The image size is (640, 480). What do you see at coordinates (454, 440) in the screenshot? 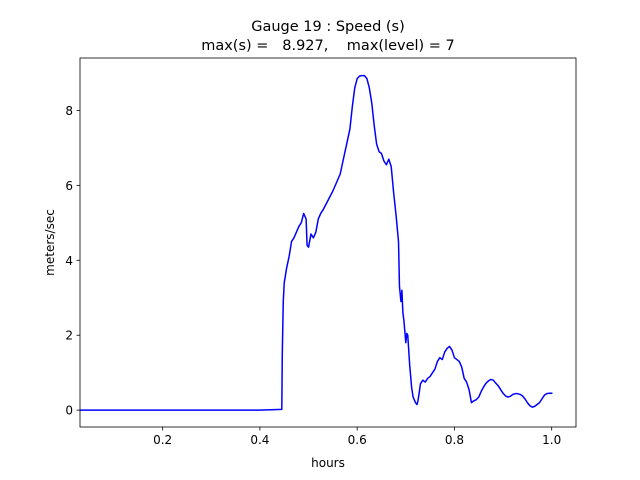
I see `x-tick-label: 0.8` at bounding box center [454, 440].